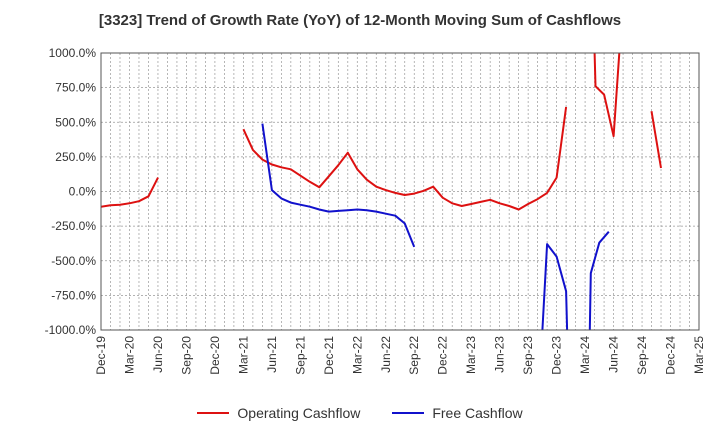  I want to click on x-tick-label: Mar-22, so click(357, 355).